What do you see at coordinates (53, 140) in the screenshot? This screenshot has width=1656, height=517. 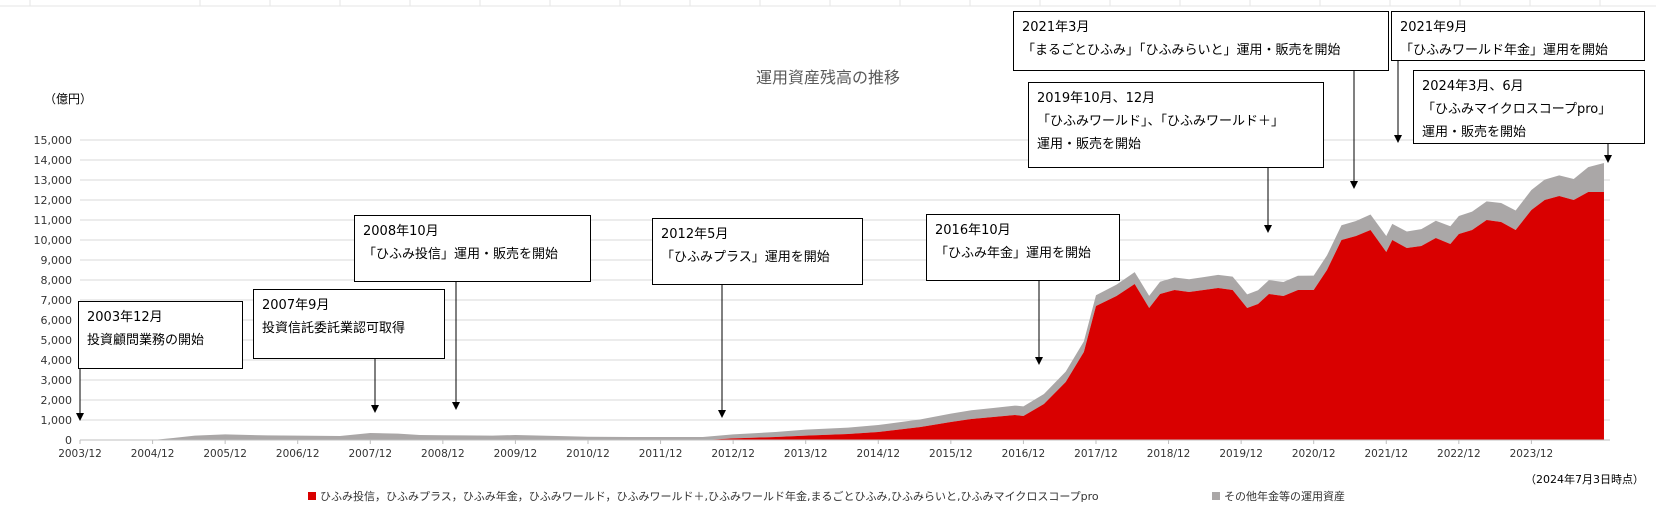 I see `y-tick-label: 15,000` at bounding box center [53, 140].